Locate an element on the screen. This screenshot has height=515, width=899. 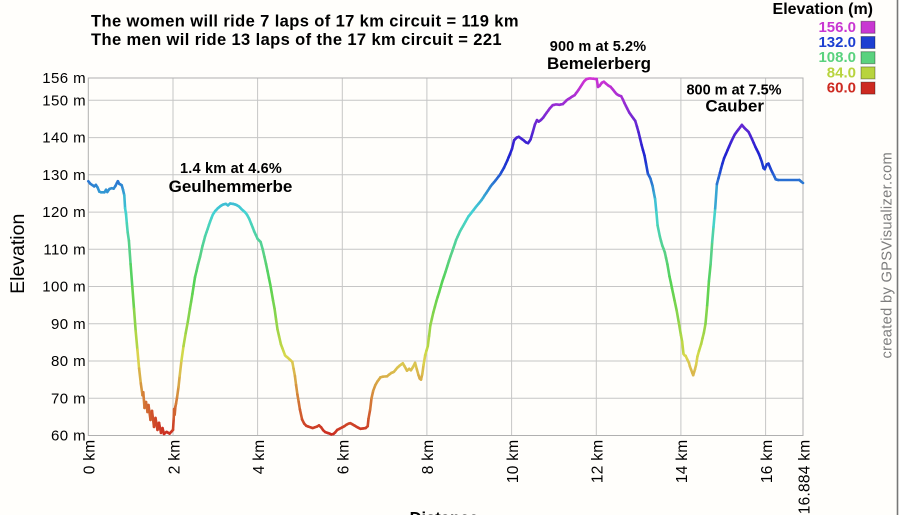
svg-text: 84.0 is located at coordinates (841, 72).